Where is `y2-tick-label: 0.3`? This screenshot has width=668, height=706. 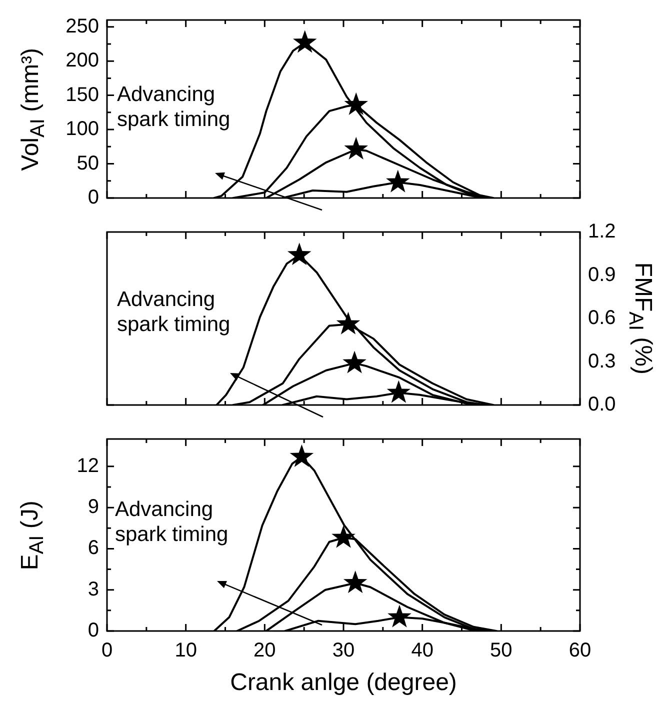 y2-tick-label: 0.3 is located at coordinates (602, 361).